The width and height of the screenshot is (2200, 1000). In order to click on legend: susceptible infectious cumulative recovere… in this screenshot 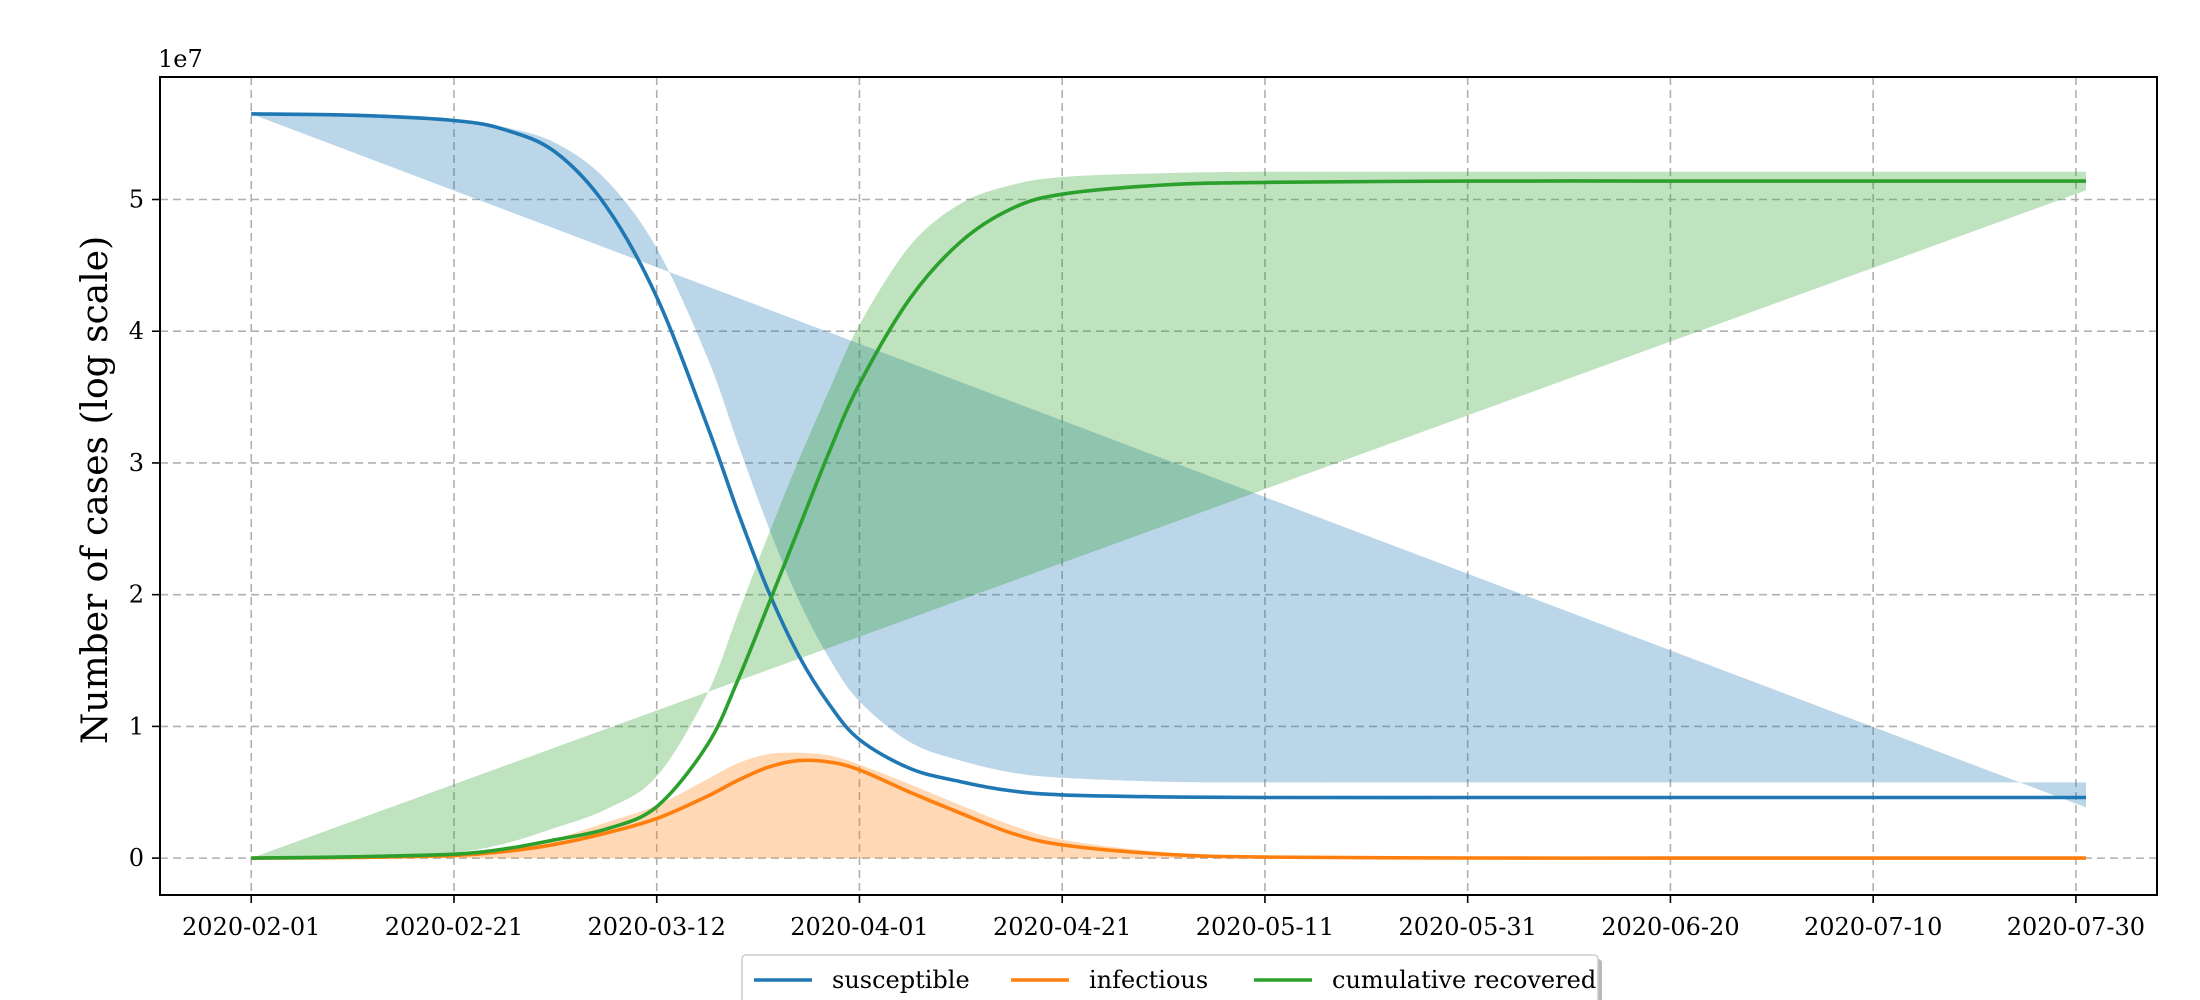, I will do `click(1171, 977)`.